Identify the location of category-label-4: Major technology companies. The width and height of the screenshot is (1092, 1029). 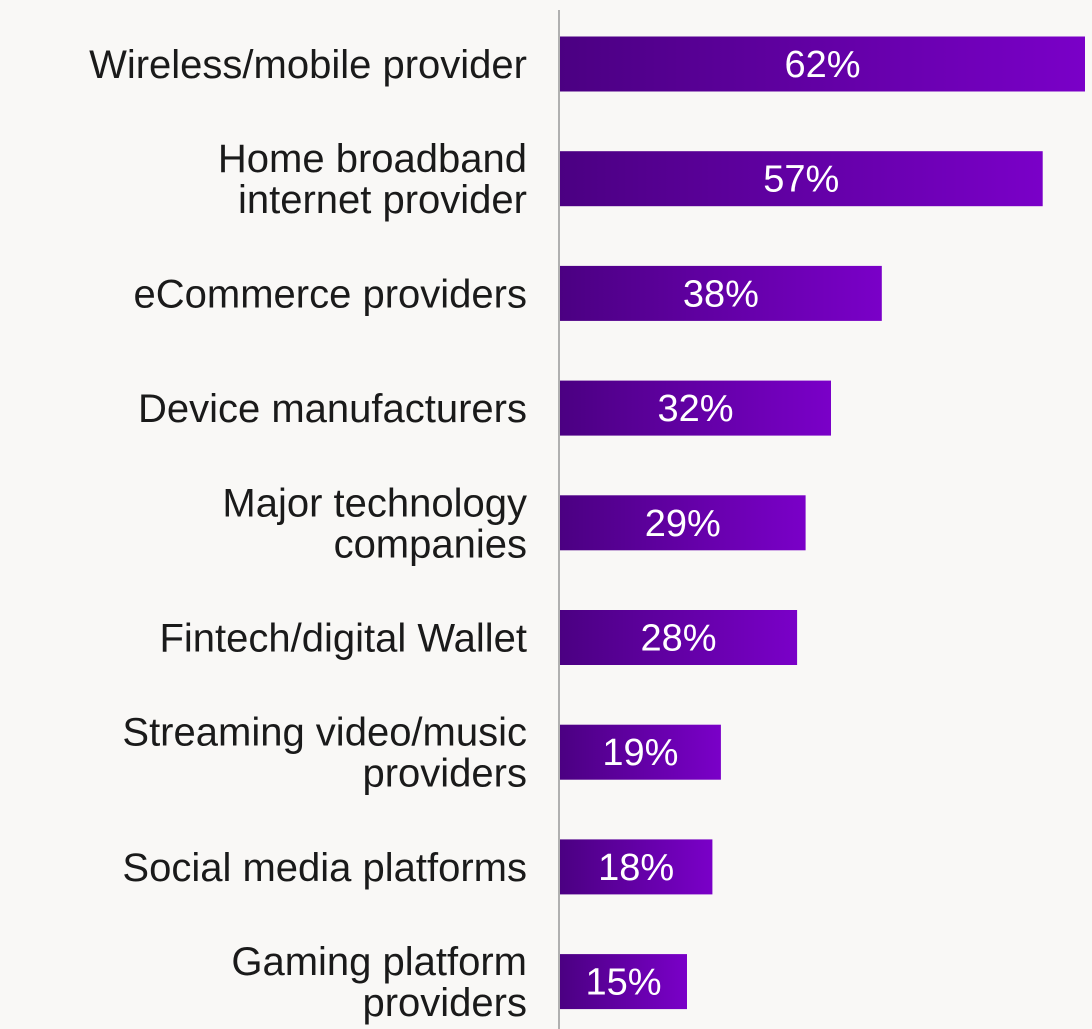
(374, 523).